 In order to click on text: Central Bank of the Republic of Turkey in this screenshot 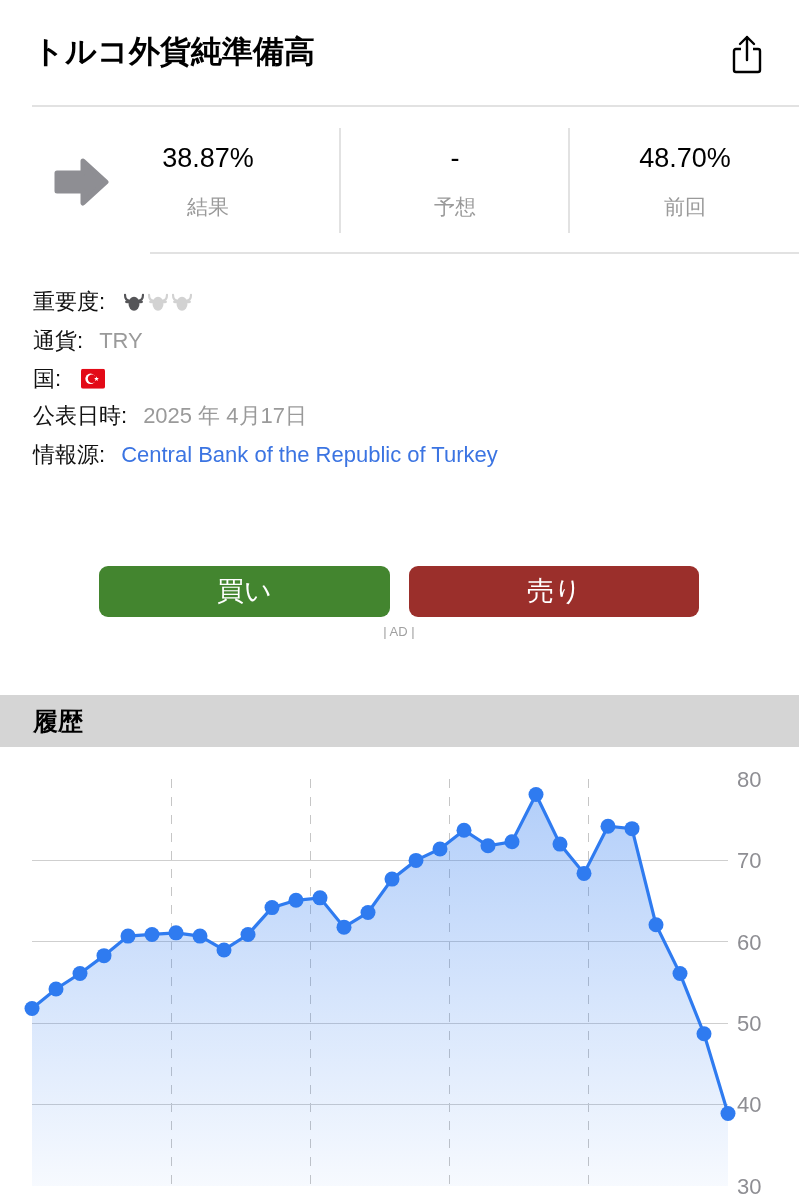, I will do `click(309, 455)`.